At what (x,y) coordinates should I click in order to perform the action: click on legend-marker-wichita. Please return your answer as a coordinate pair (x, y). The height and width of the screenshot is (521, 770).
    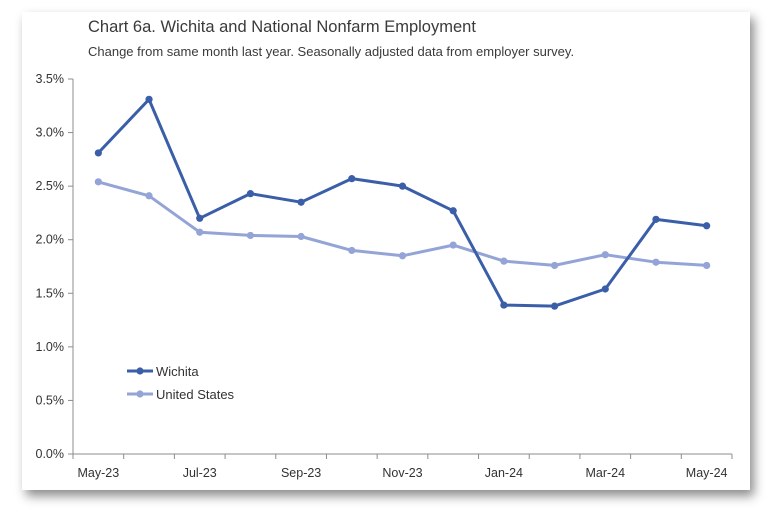
    Looking at the image, I should click on (140, 371).